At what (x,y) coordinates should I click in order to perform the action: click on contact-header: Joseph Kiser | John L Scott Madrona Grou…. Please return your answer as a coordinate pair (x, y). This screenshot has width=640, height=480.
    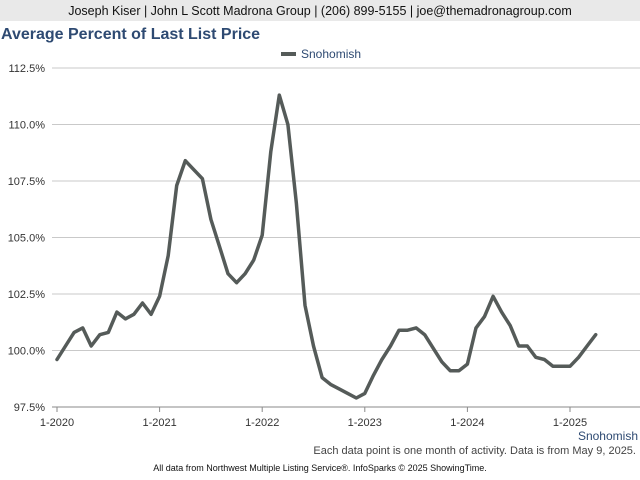
    Looking at the image, I should click on (320, 10).